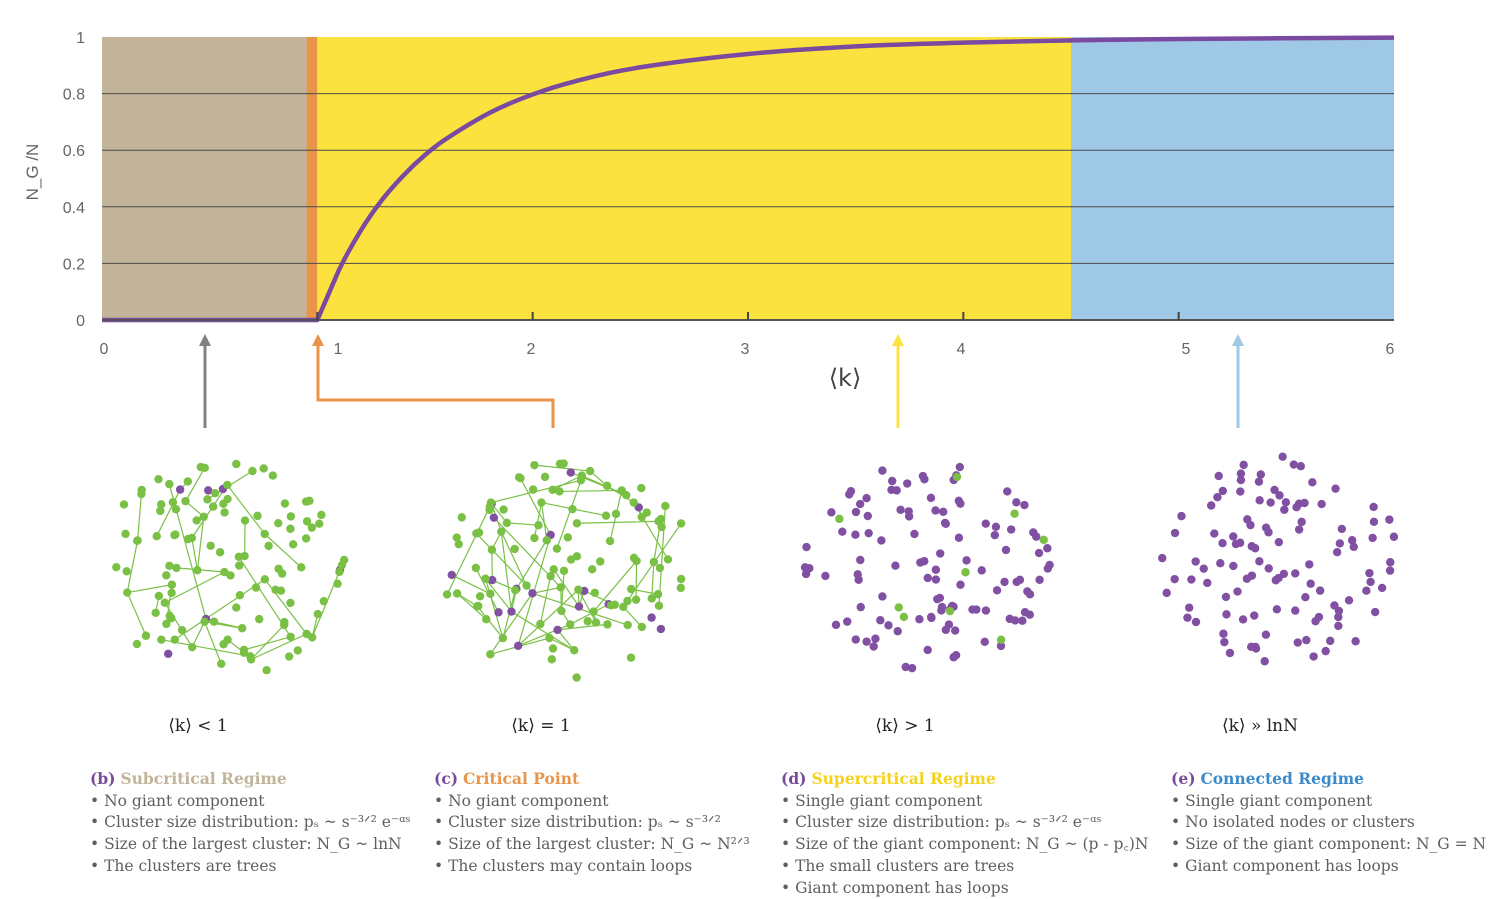 Image resolution: width=1497 pixels, height=899 pixels. I want to click on y-axis-label: N_G /N, so click(32, 172).